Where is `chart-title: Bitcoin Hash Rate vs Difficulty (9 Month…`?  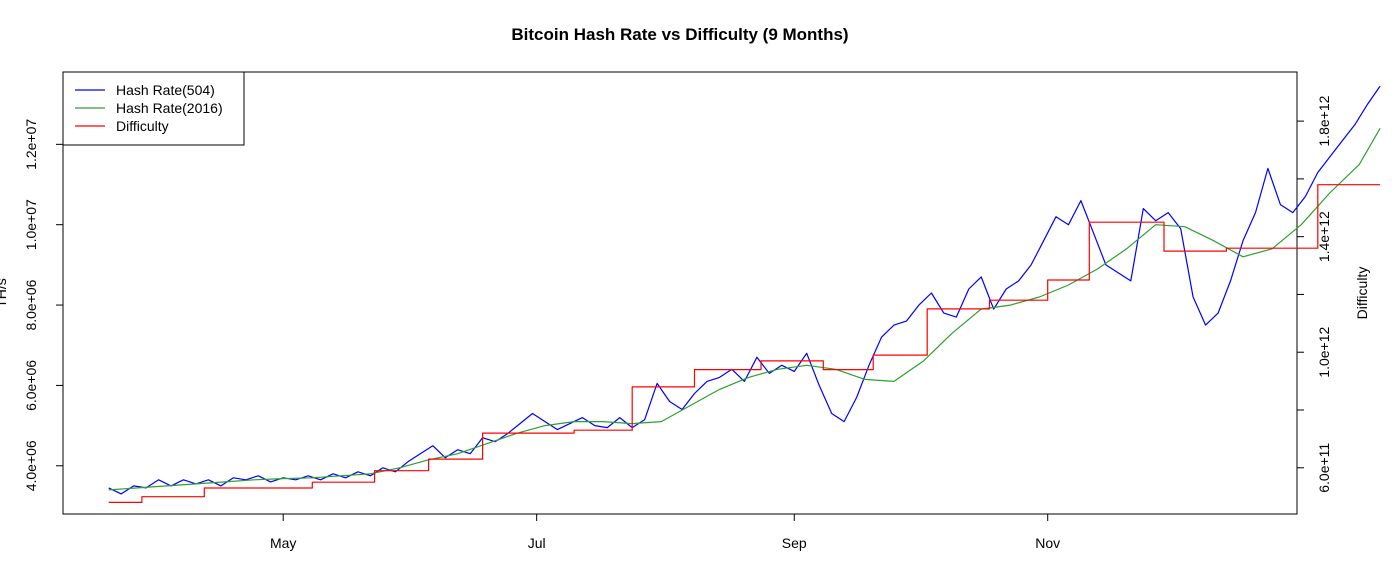 chart-title: Bitcoin Hash Rate vs Difficulty (9 Month… is located at coordinates (679, 34).